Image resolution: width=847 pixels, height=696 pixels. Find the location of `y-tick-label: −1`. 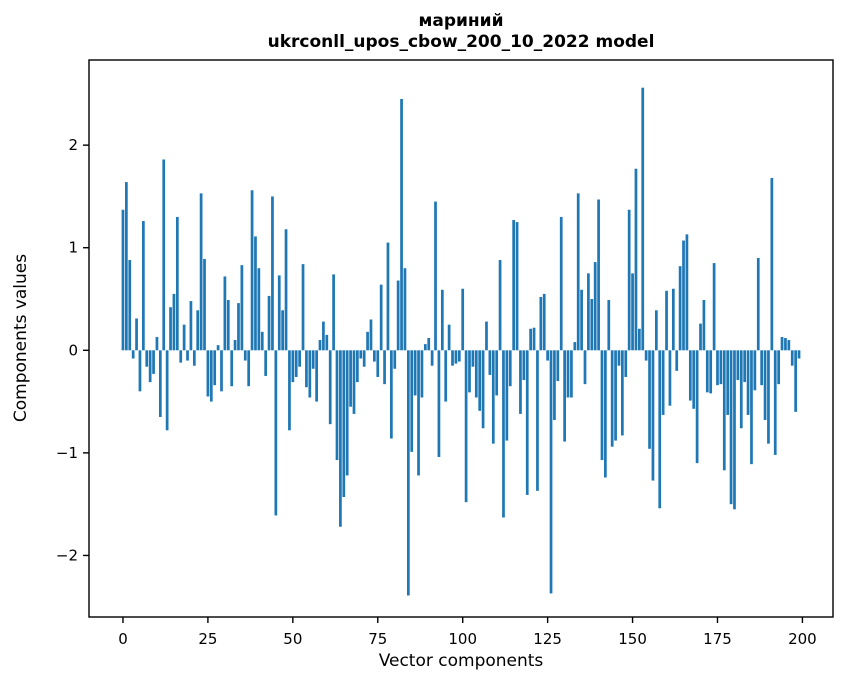

y-tick-label: −1 is located at coordinates (67, 453).